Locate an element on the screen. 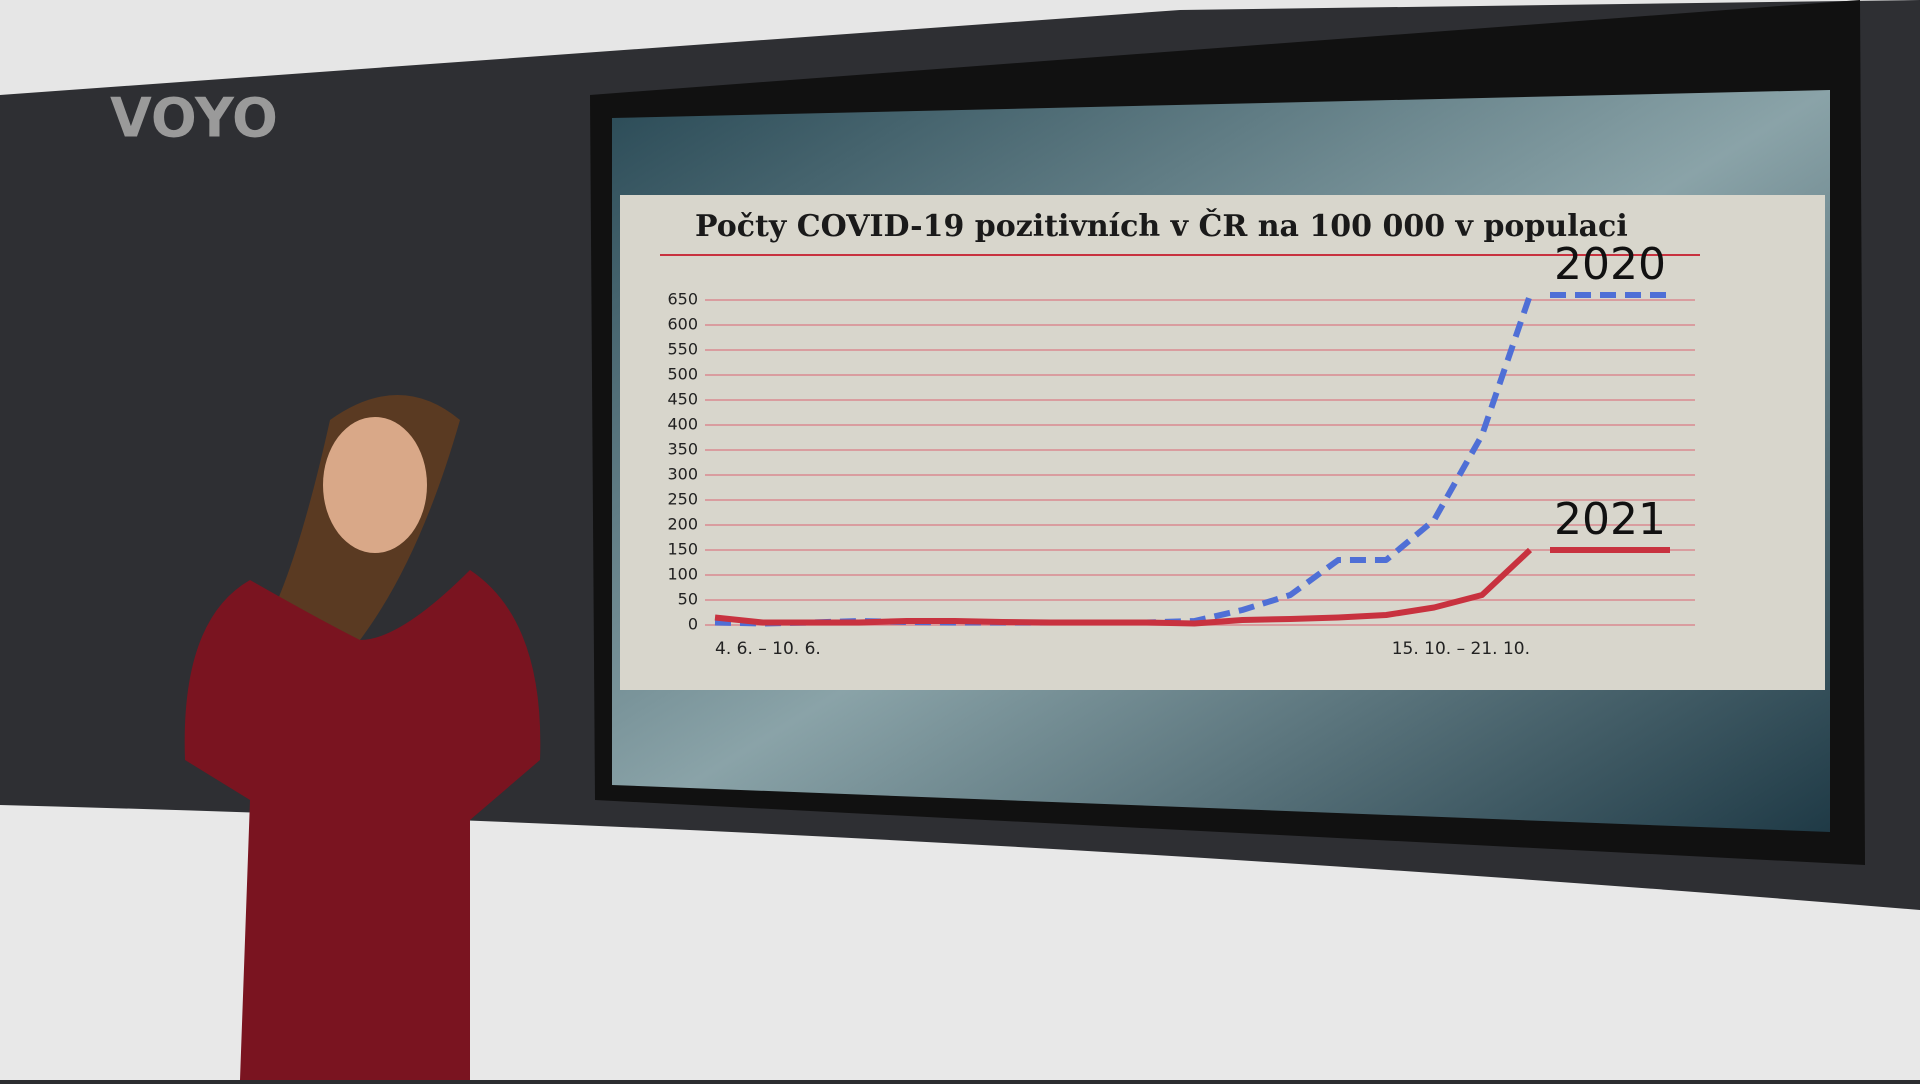 Image resolution: width=1920 pixels, height=1084 pixels. legend-label: 2020 is located at coordinates (1610, 264).